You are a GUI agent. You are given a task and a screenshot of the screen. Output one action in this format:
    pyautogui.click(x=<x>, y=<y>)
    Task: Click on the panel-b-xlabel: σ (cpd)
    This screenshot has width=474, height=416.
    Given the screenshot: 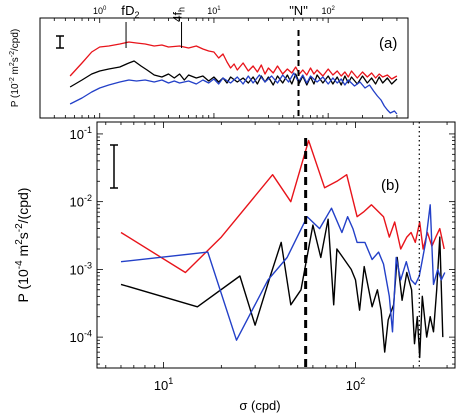 What is the action you would take?
    pyautogui.click(x=259, y=405)
    